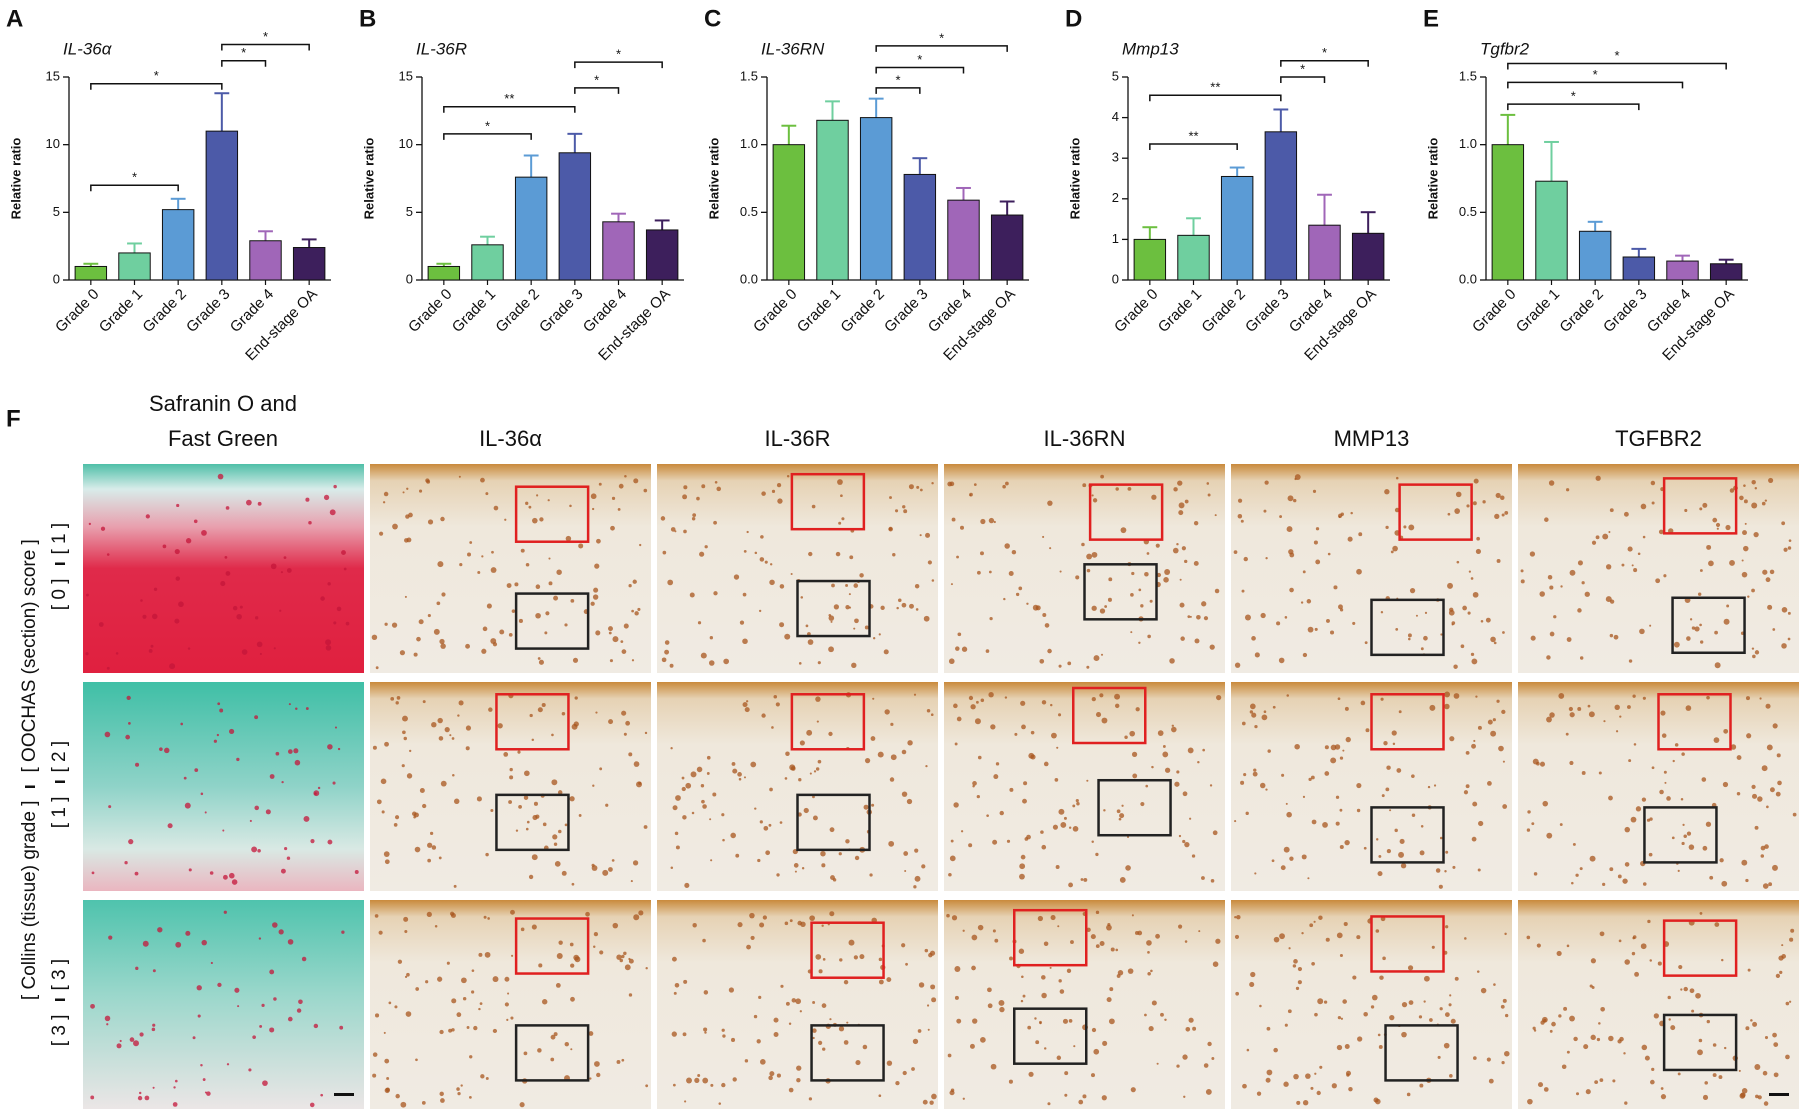  Describe the element at coordinates (1494, 311) in the screenshot. I see `x-tick-label: Grade 0` at that location.